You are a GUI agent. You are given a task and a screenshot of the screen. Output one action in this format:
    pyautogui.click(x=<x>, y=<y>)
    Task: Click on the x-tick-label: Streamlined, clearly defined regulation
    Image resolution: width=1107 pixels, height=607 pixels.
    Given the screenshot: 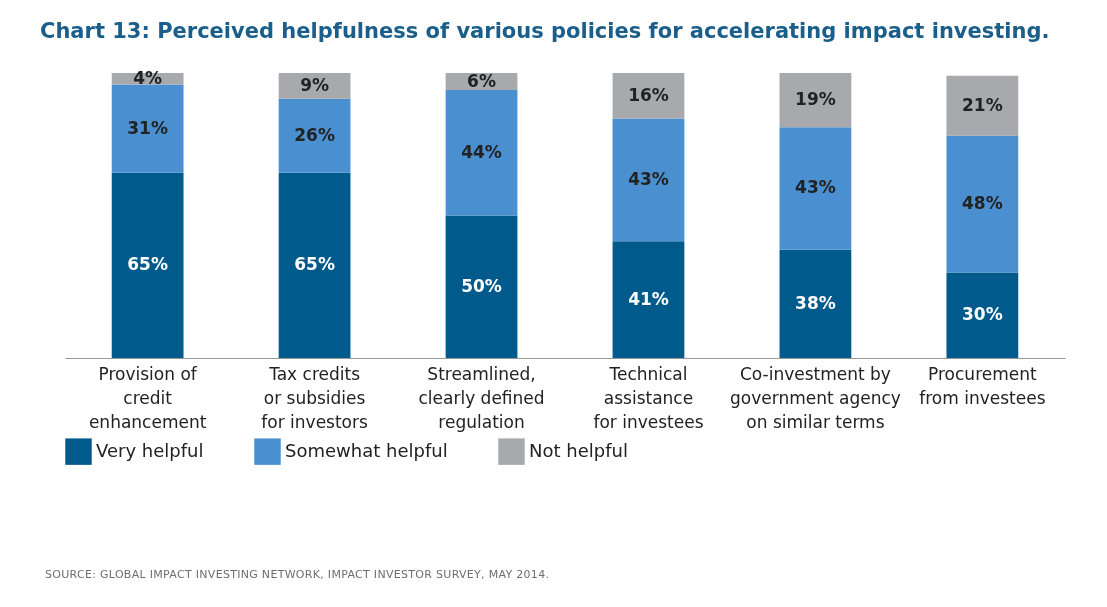 What is the action you would take?
    pyautogui.click(x=481, y=397)
    